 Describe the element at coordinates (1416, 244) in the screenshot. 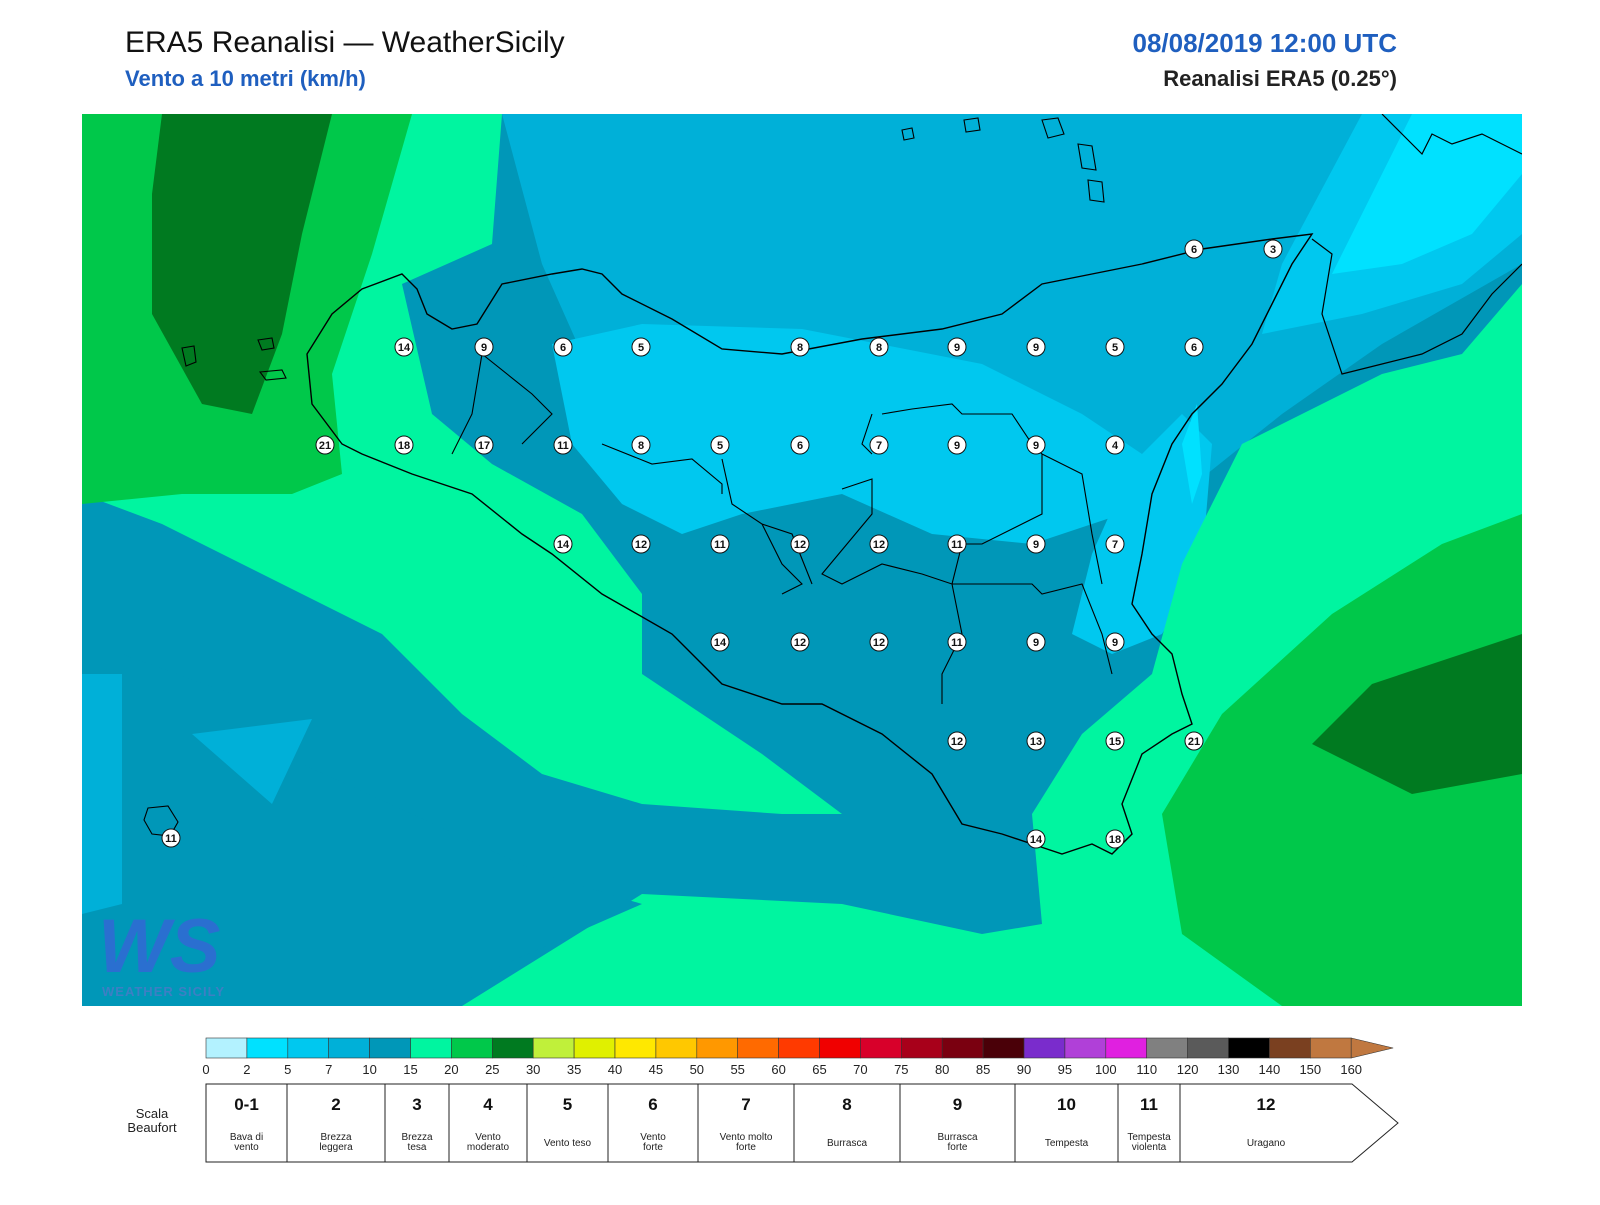

I see `calabria-coastline` at that location.